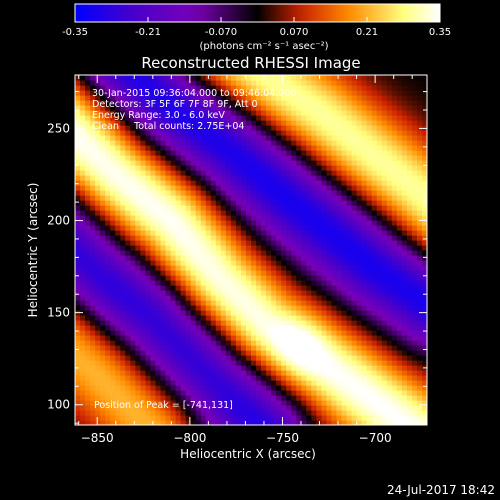  I want to click on colorbar-tick-label: 0.21, so click(367, 32).